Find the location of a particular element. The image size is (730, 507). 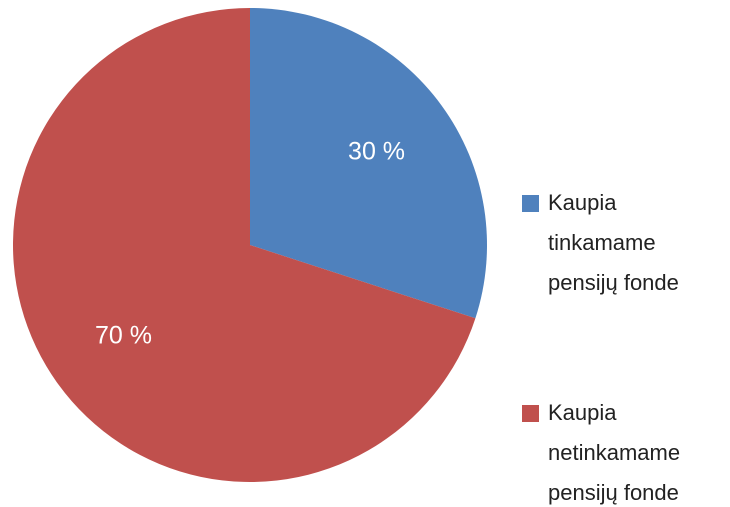

data-label: 30 % is located at coordinates (376, 152).